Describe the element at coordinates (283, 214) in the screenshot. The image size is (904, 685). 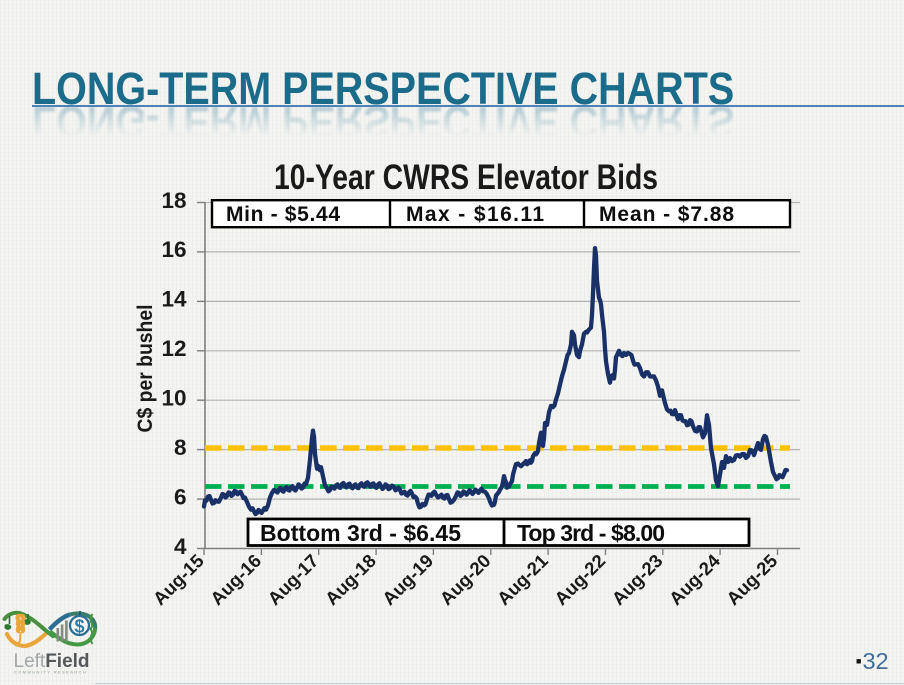
I see `svg-text: Min - $5.44` at that location.